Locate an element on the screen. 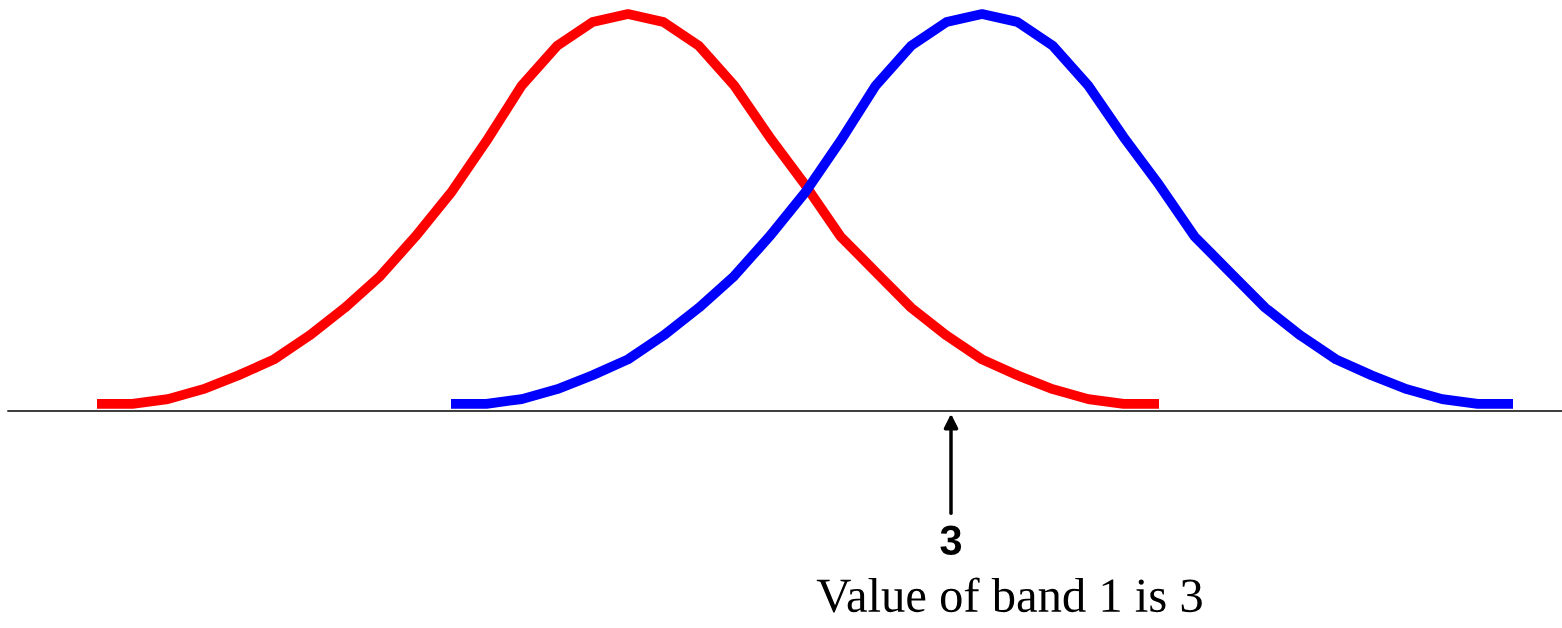 This screenshot has height=628, width=1562. text: Value of band 1 is 3 is located at coordinates (1009, 595).